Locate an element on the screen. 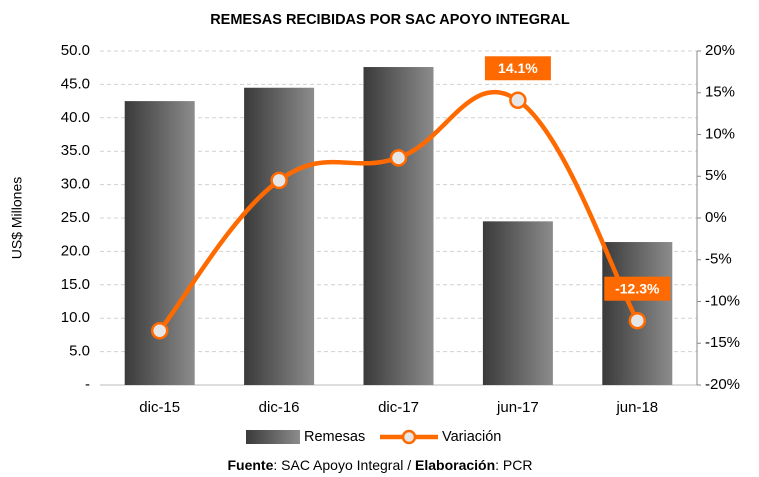  y2-tick-label: 20% is located at coordinates (720, 50).